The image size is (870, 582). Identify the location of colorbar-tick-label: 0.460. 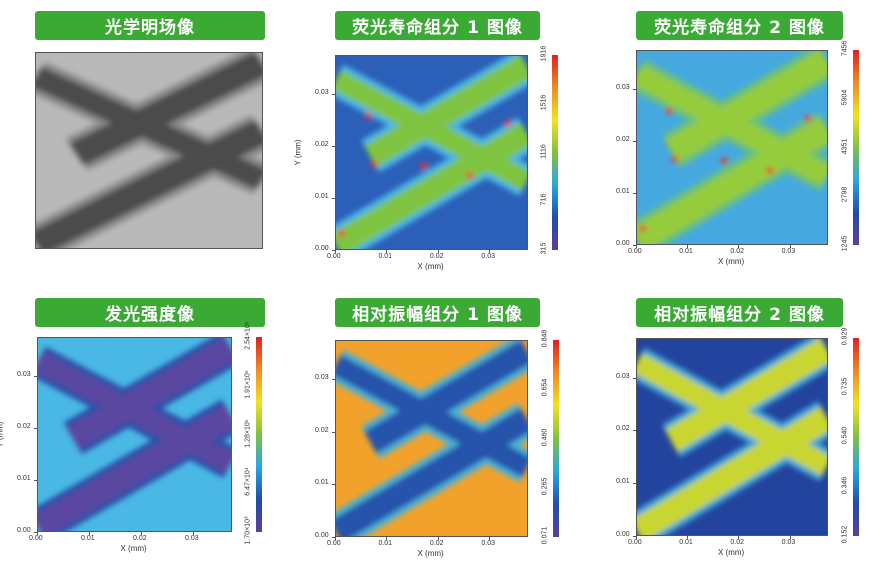
(545, 437).